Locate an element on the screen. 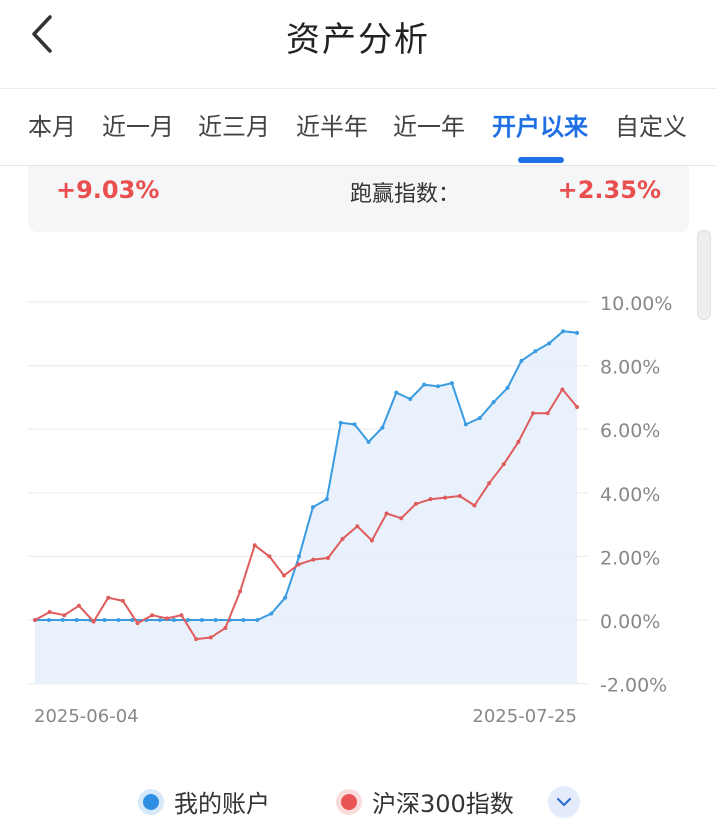  y-tick-label: 4.00% is located at coordinates (630, 495).